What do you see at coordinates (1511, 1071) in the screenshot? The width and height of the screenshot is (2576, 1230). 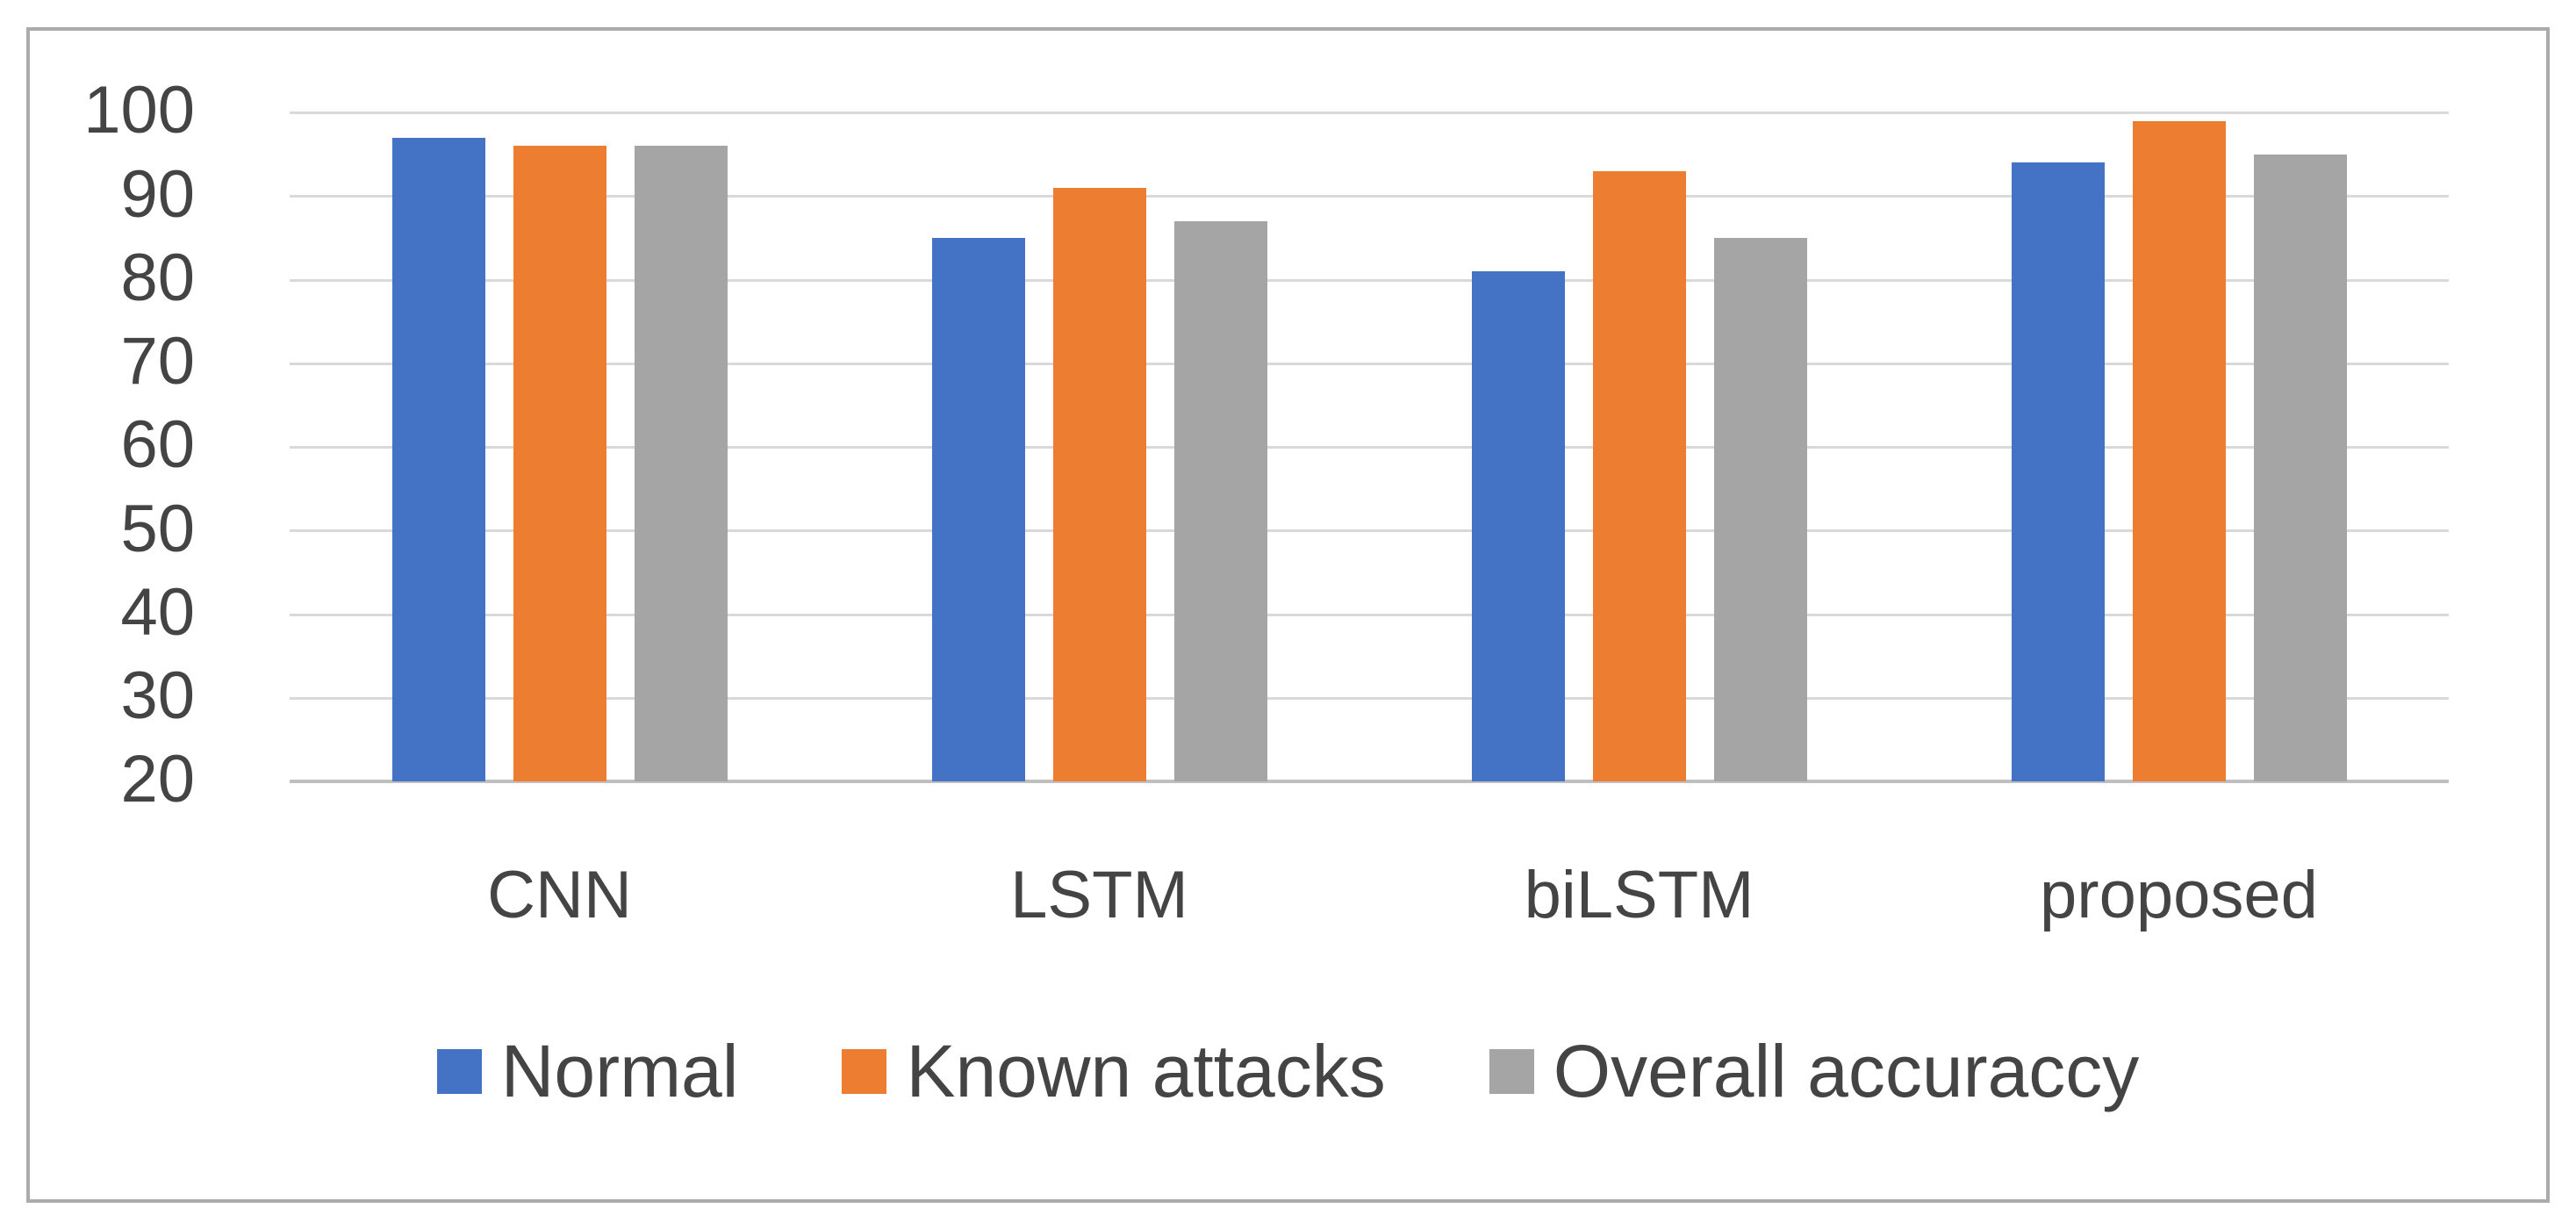 I see `legend-swatch-icon-overall-accuraccy` at bounding box center [1511, 1071].